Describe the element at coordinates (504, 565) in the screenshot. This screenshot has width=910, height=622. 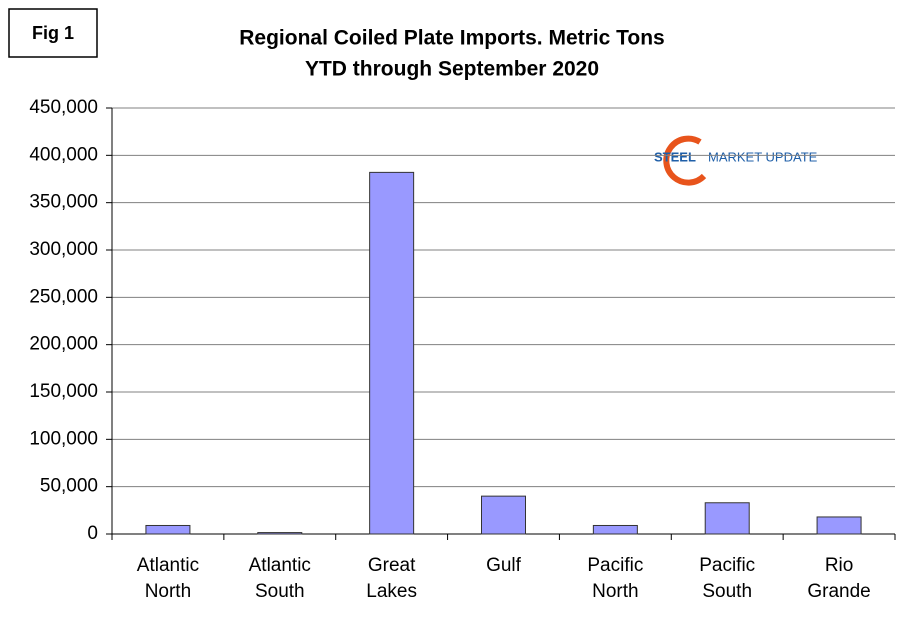
I see `x-tick-label: Gulf` at that location.